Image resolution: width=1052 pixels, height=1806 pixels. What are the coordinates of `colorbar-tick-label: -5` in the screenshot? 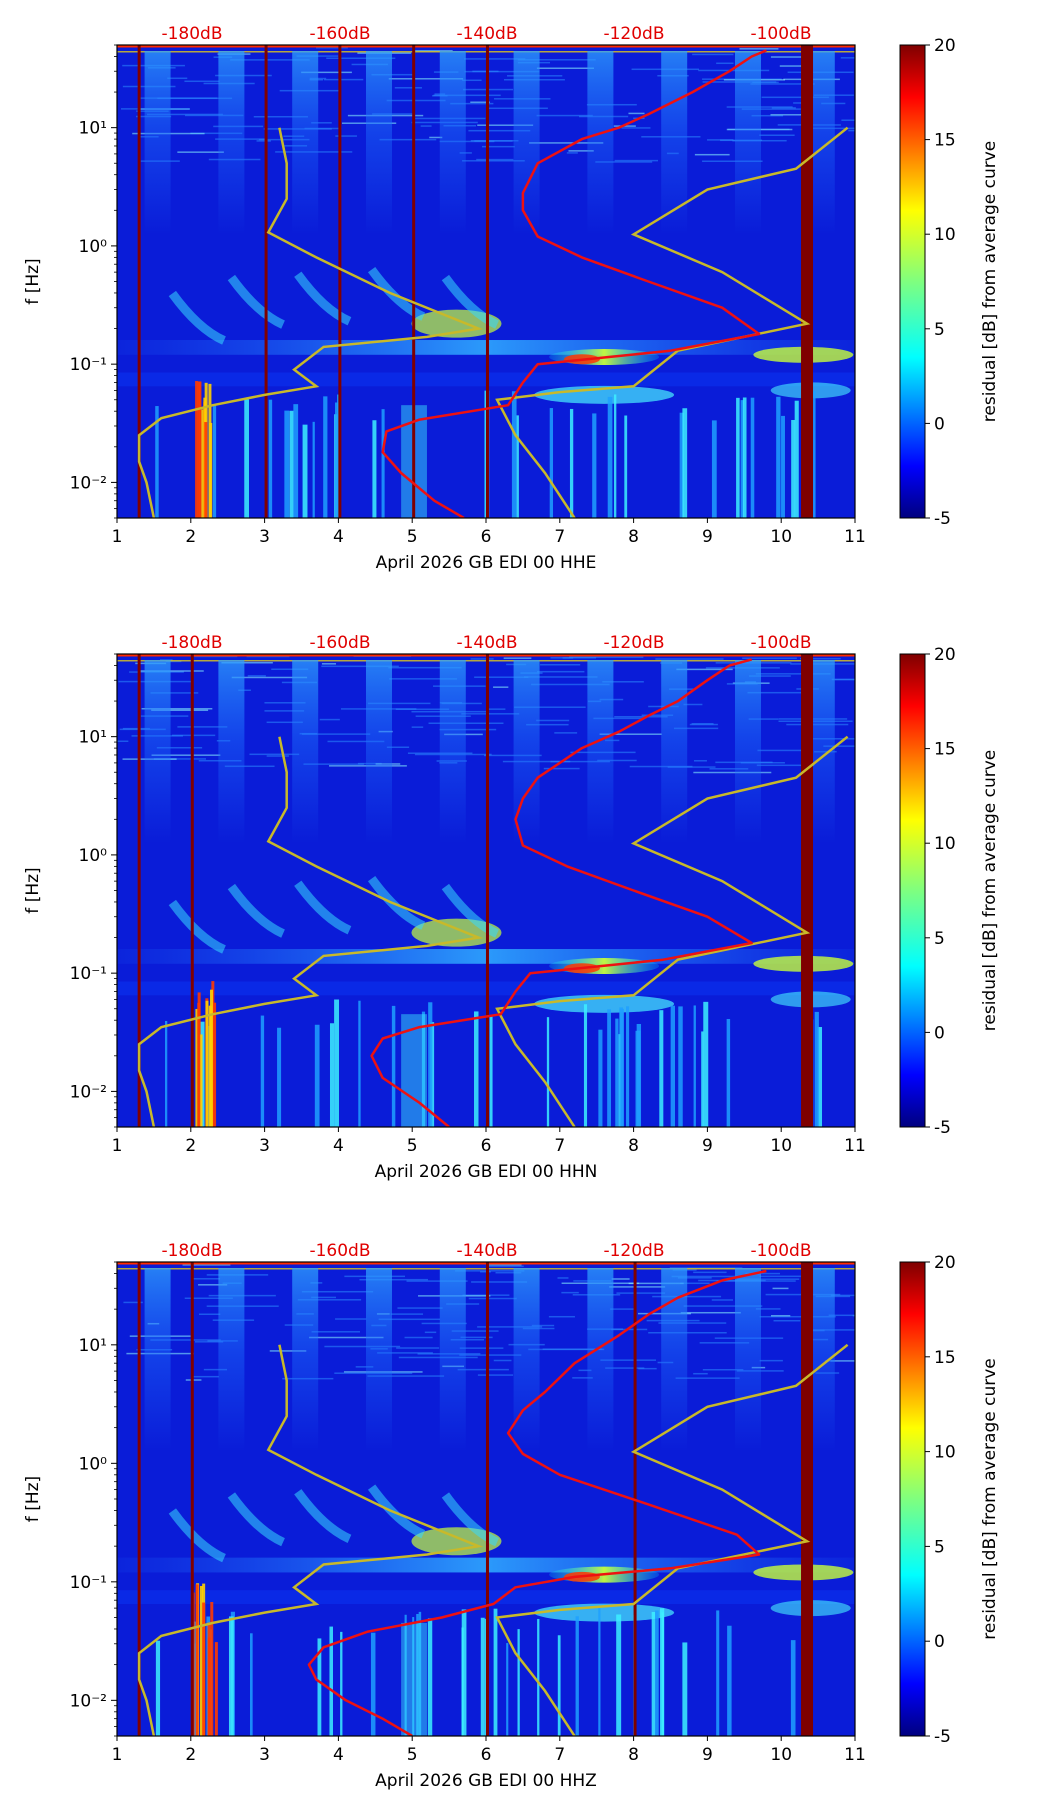 It's located at (942, 519).